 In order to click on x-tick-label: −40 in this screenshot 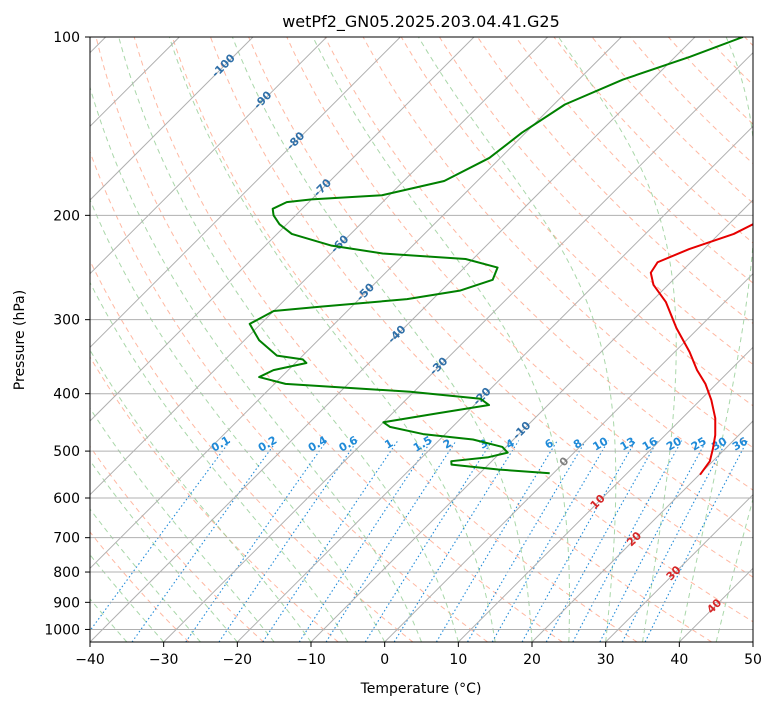, I will do `click(90, 660)`.